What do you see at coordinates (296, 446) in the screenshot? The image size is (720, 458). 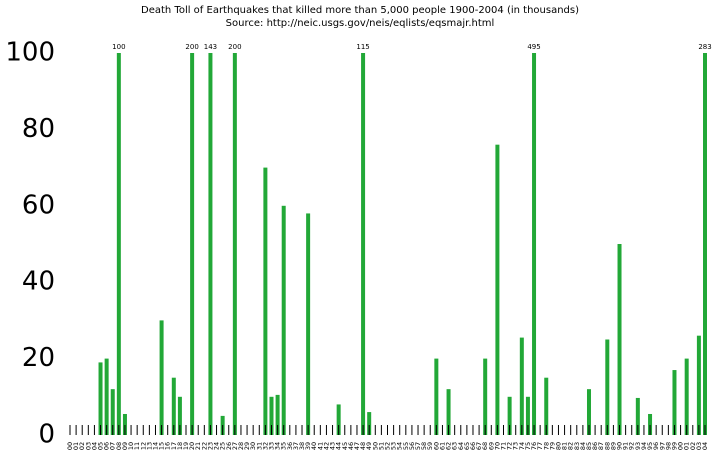 I see `x-tick-label: 37` at bounding box center [296, 446].